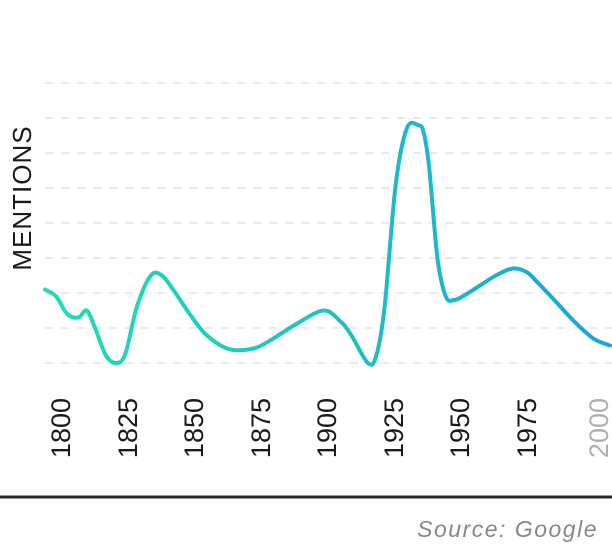  Describe the element at coordinates (460, 428) in the screenshot. I see `x-tick-label-1950: 1950` at that location.